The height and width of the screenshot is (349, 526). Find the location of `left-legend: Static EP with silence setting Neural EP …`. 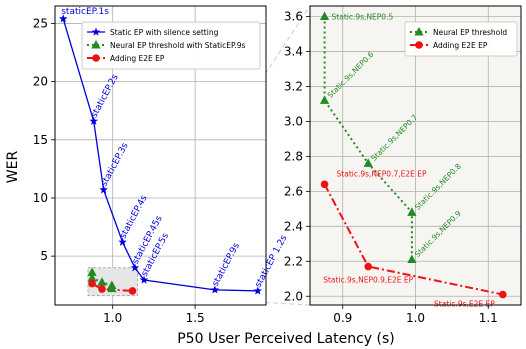

left-legend: Static EP with silence setting Neural EP … is located at coordinates (171, 45).